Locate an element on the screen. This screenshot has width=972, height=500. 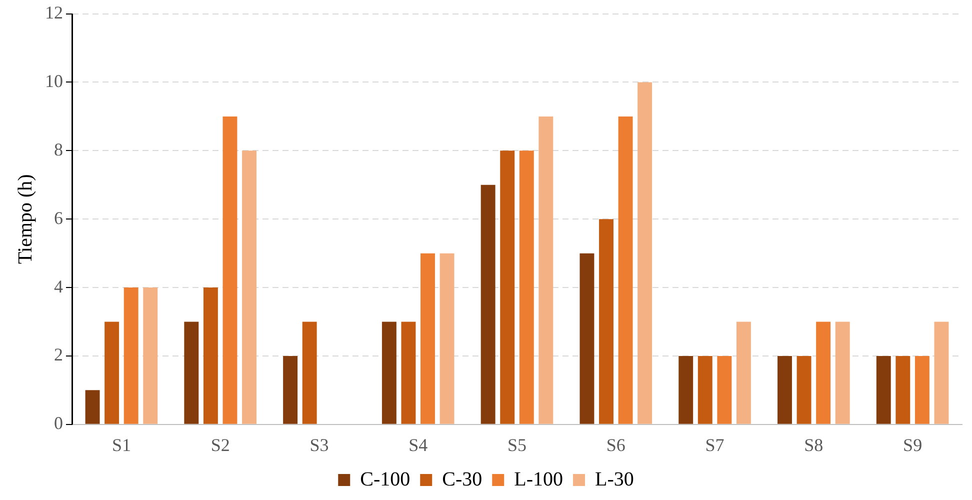
x-tick-label: S6 is located at coordinates (616, 444).